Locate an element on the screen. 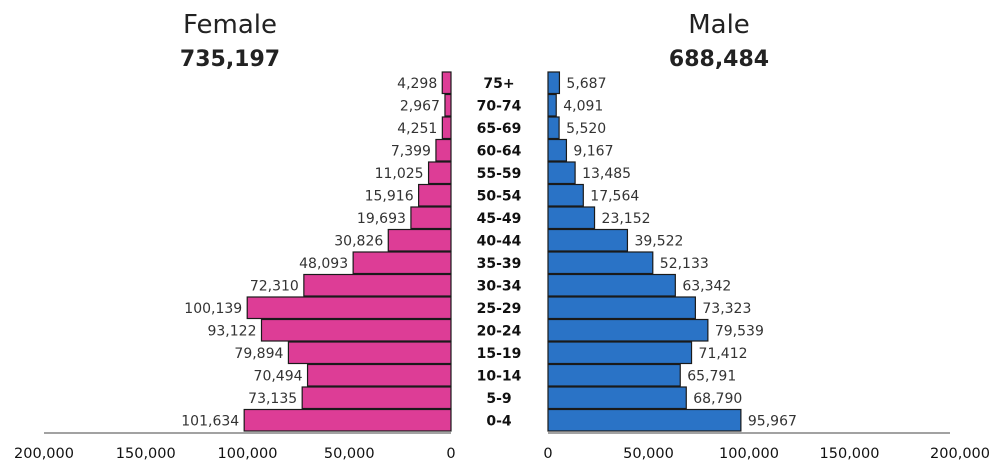  age-label-50-54: 50-54 is located at coordinates (499, 196).